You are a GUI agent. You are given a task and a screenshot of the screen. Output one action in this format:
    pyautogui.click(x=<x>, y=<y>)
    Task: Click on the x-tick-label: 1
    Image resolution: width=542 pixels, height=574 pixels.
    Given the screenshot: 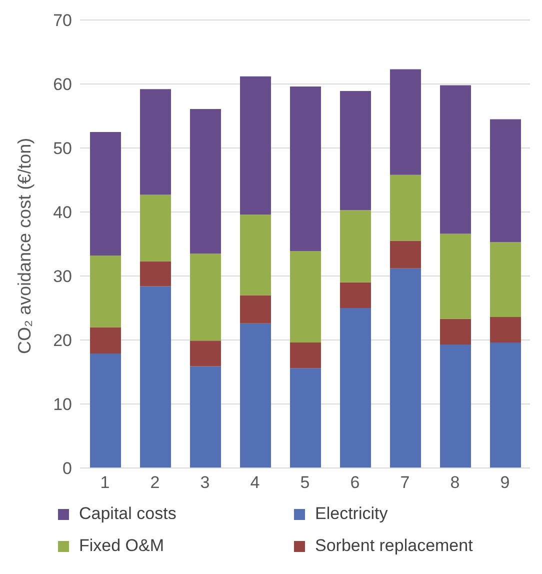 What is the action you would take?
    pyautogui.click(x=105, y=482)
    